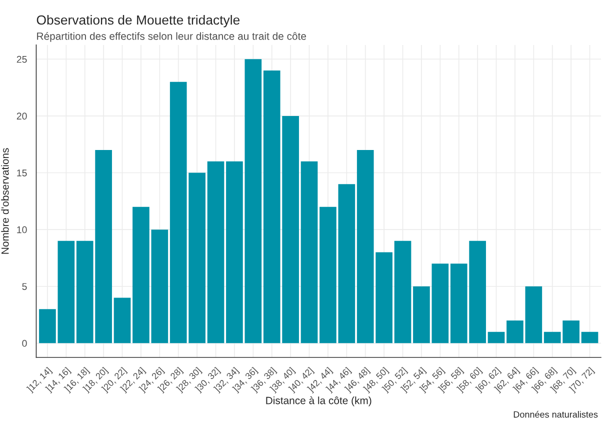  I want to click on chart-title: Observations de Mouette tridactyle, so click(138, 21).